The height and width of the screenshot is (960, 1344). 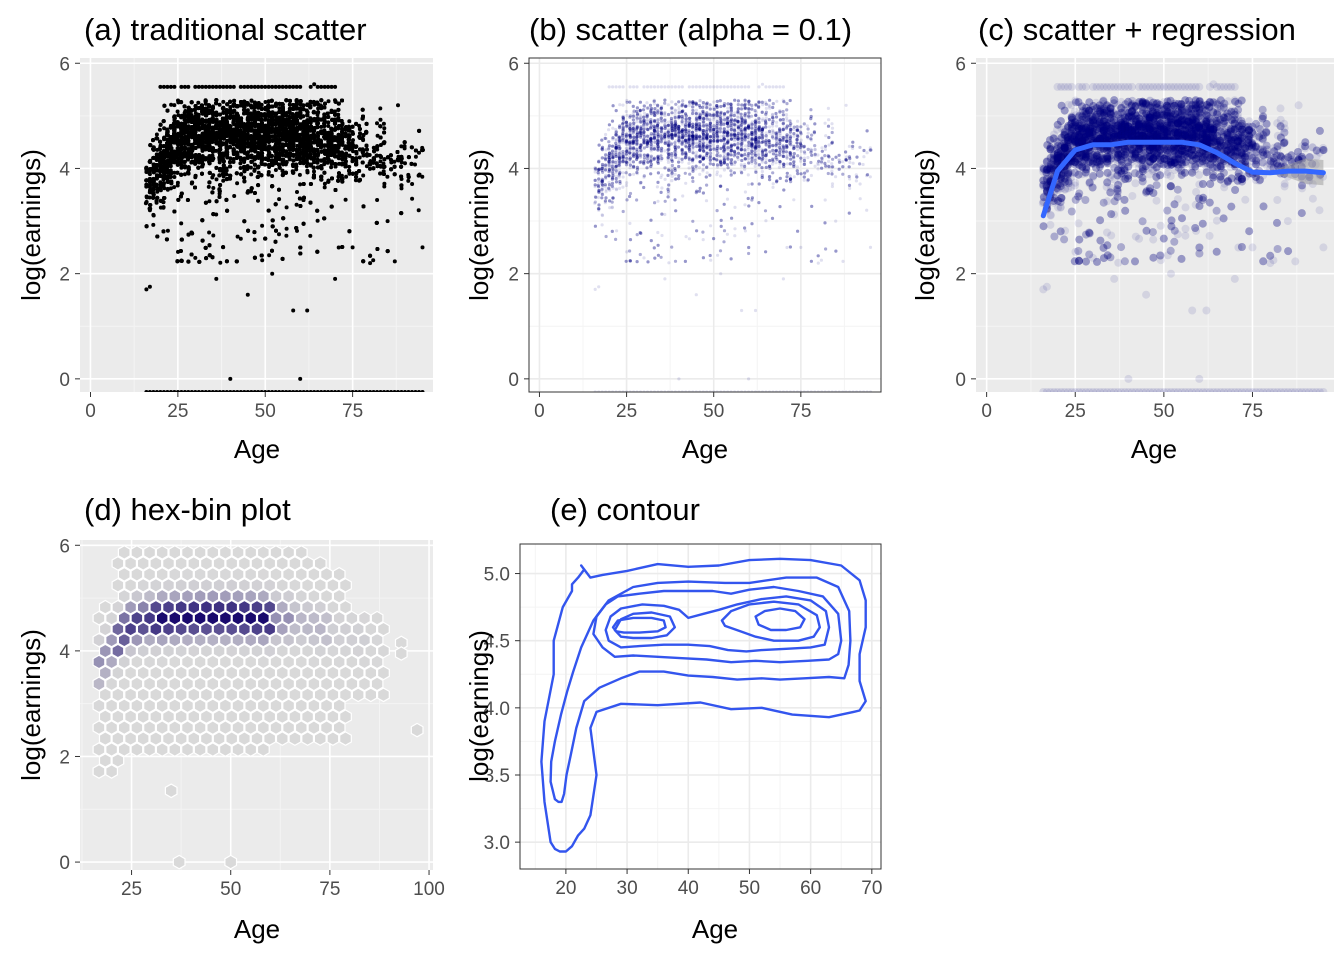 I want to click on panel-a-grid, so click(x=256, y=225).